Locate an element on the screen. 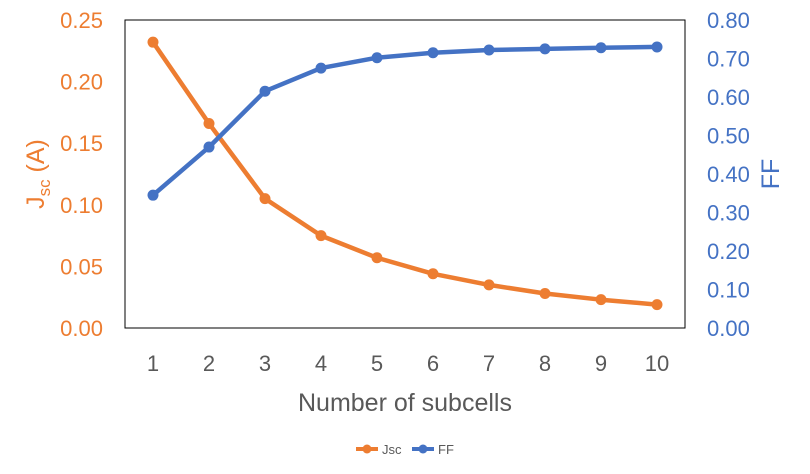 This screenshot has width=810, height=474. left-axis-ticks: 0.00 0.05 0.10 0.15 0.20 0.25 is located at coordinates (81, 174).